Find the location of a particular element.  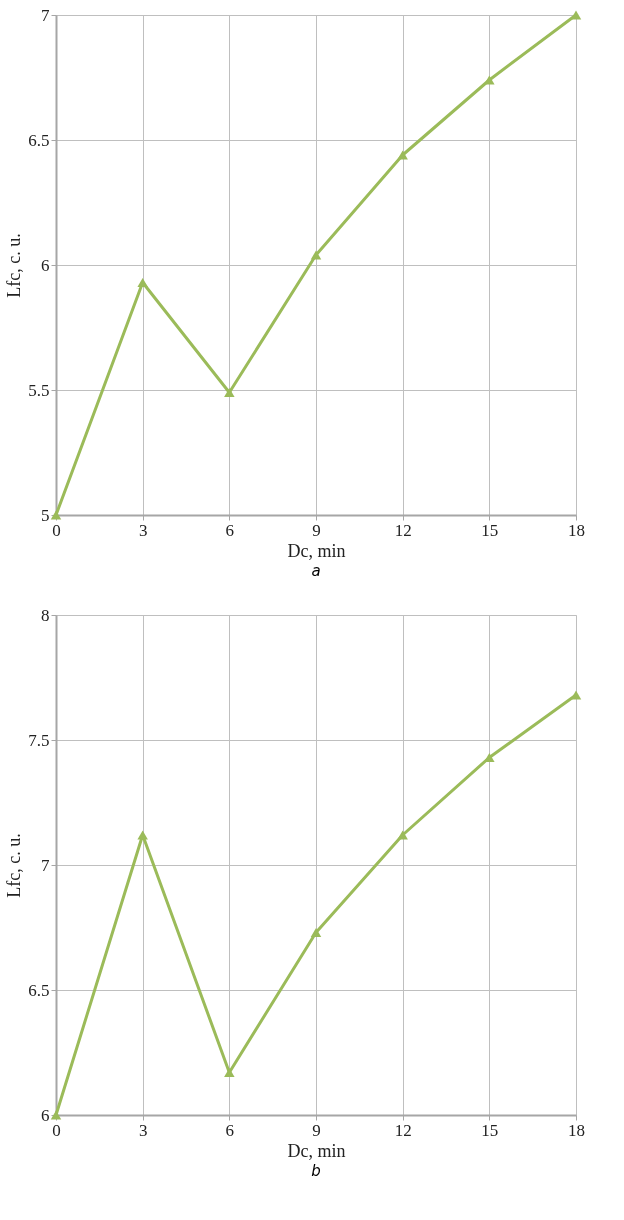

y-tick-label: 5.5 is located at coordinates (39, 390).